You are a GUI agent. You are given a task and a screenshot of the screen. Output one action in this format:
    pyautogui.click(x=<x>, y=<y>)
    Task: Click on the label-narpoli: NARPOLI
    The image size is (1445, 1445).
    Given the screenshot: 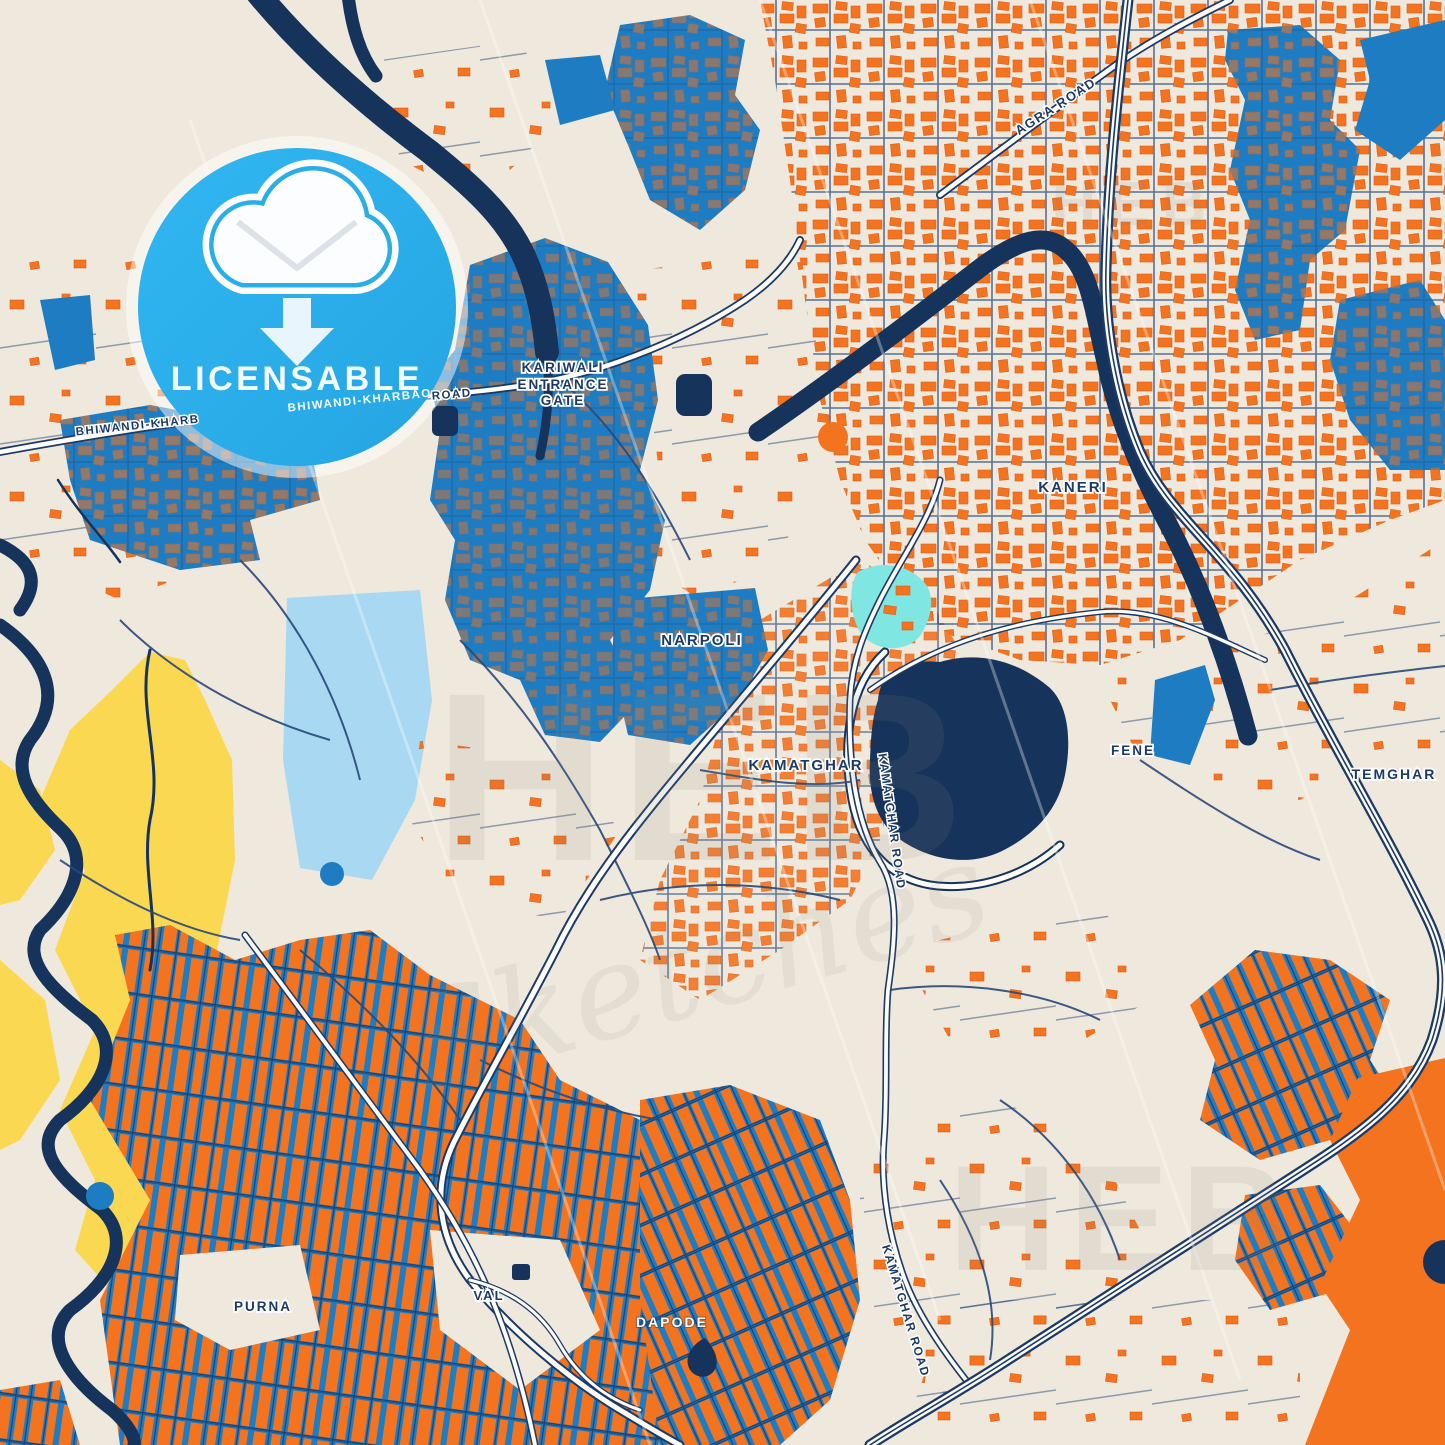 What is the action you would take?
    pyautogui.click(x=702, y=640)
    